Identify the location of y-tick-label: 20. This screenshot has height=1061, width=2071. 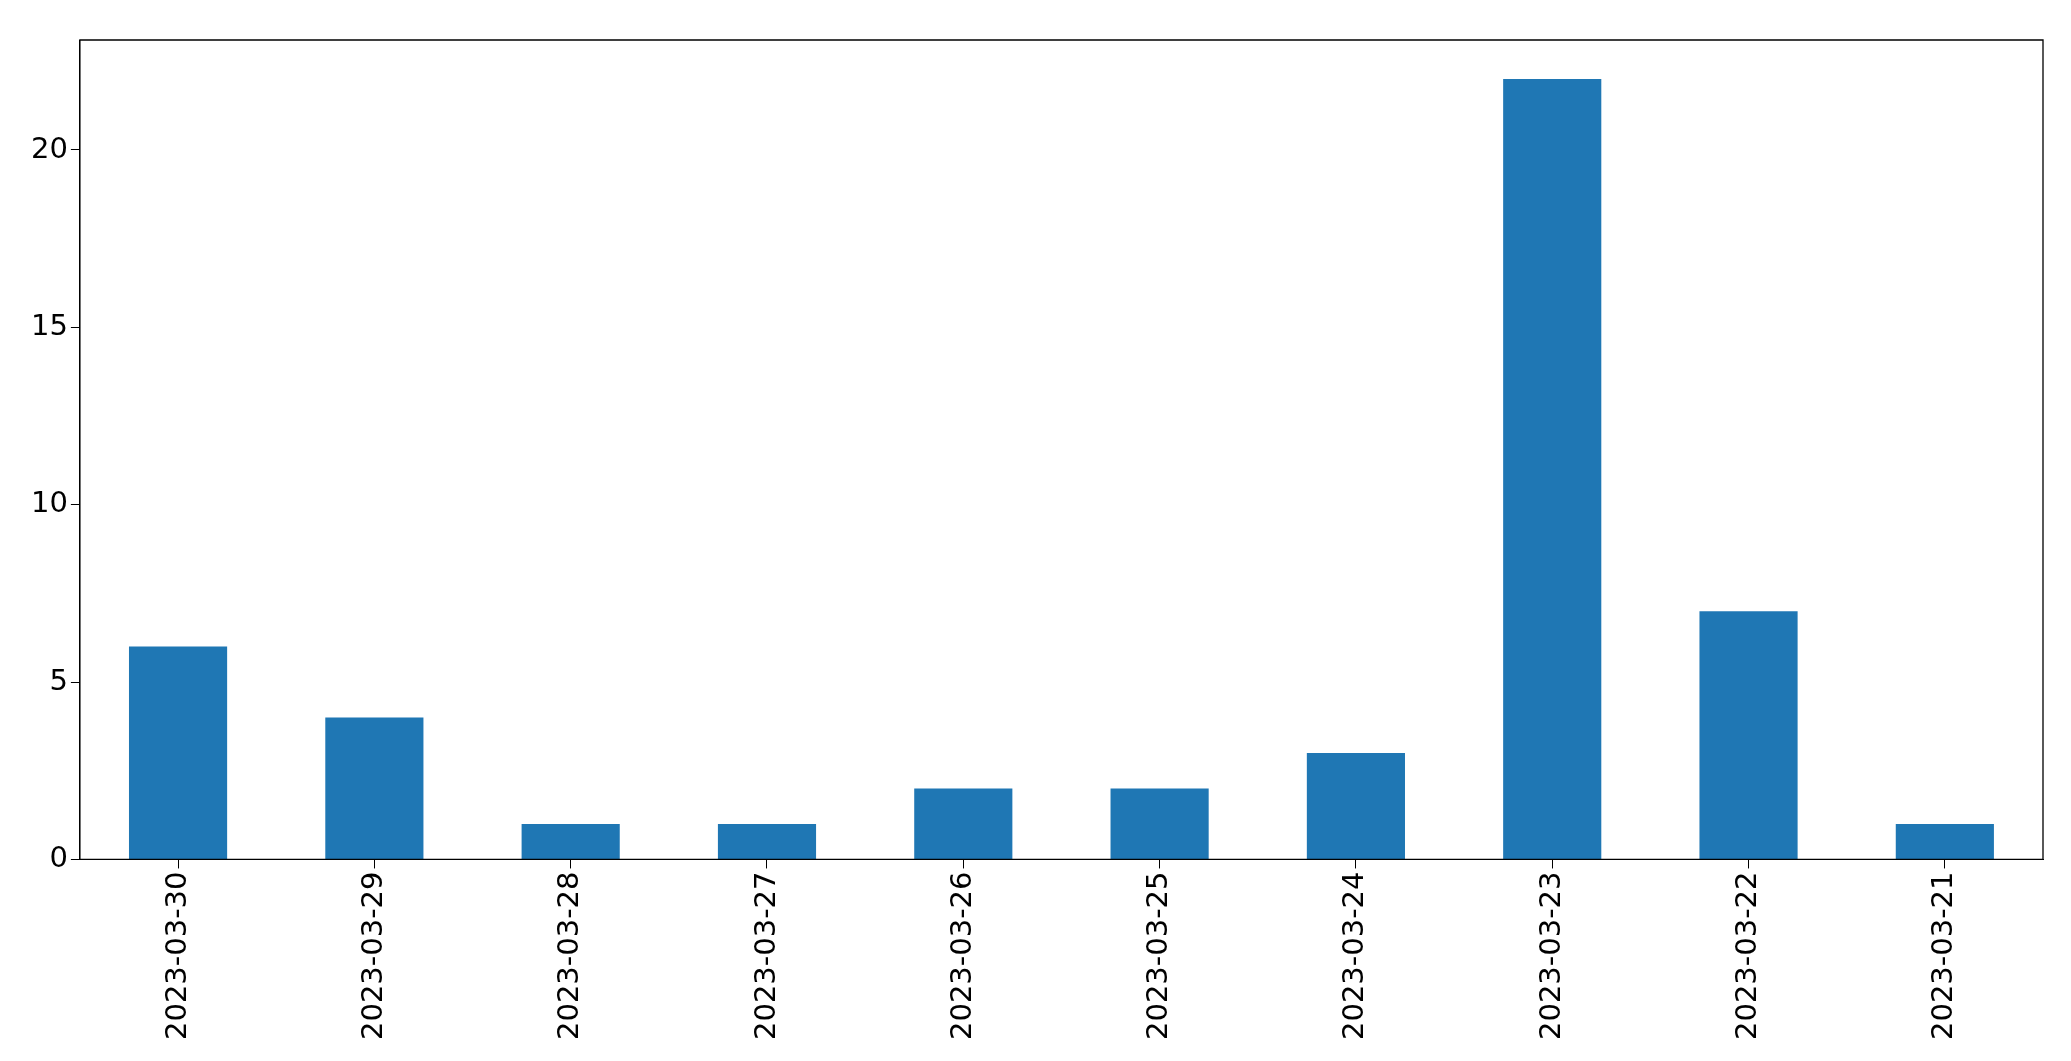
(49, 147).